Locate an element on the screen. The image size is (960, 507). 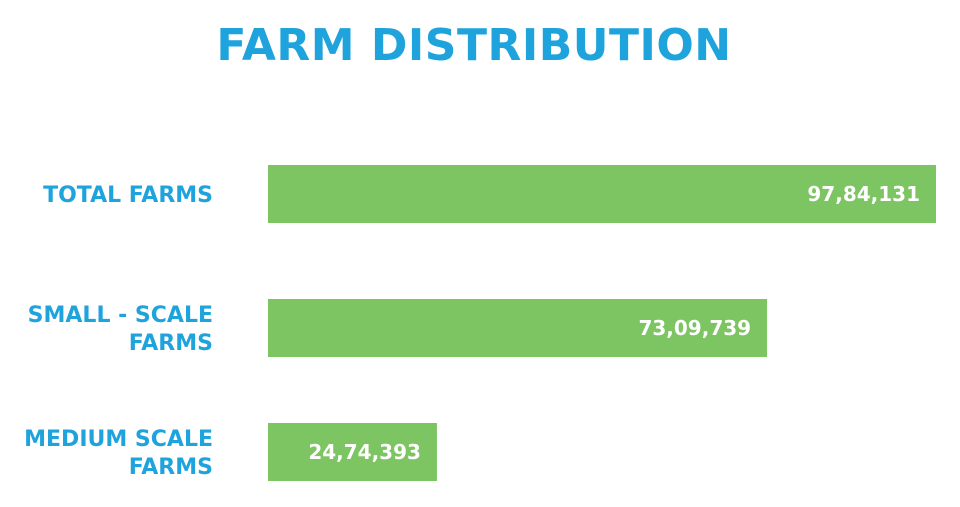
value-label-2: 73,09,739 is located at coordinates (694, 328).